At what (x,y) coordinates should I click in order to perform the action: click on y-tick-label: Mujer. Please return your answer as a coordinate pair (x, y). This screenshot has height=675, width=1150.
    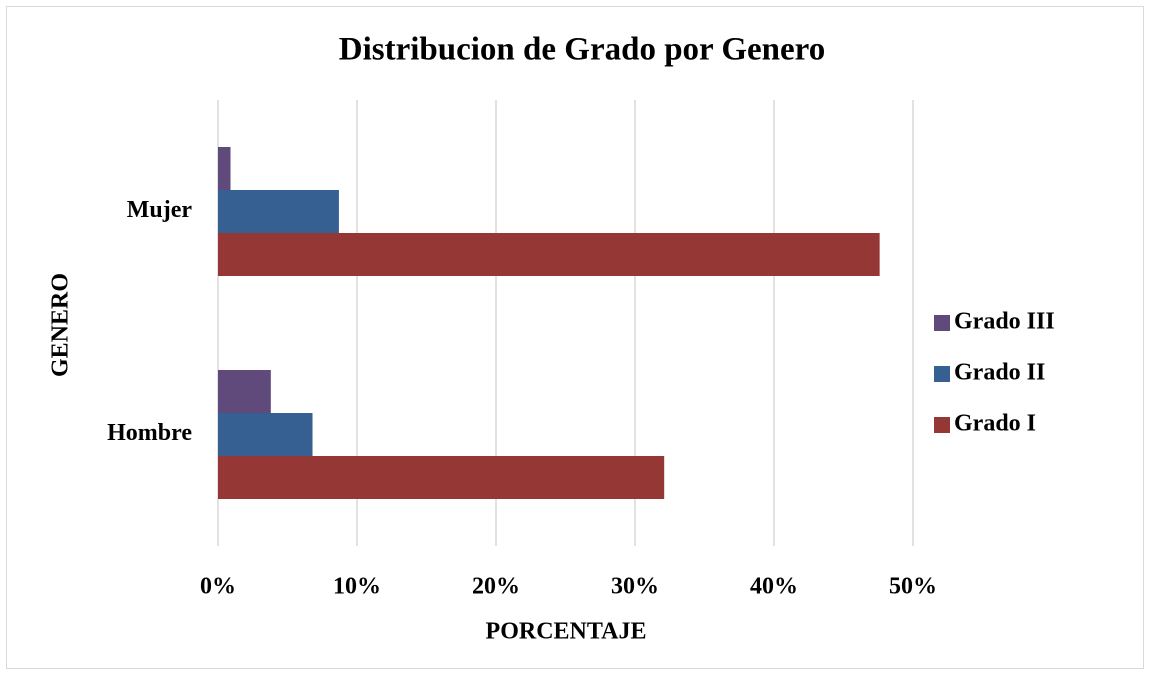
    Looking at the image, I should click on (160, 210).